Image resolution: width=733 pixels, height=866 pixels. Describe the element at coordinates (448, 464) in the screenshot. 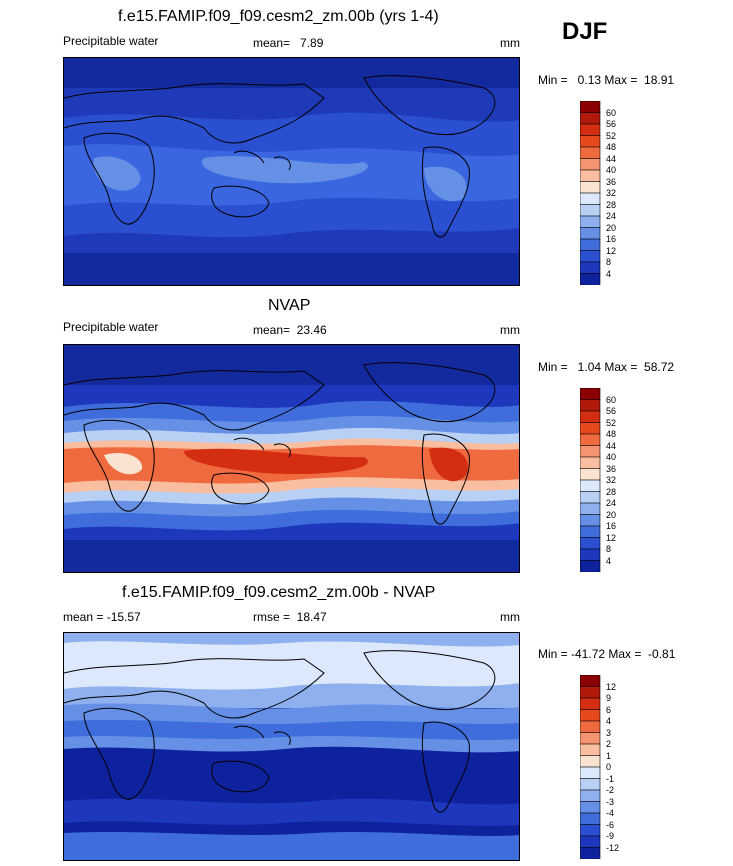

I see `field-maximum-amazon` at that location.